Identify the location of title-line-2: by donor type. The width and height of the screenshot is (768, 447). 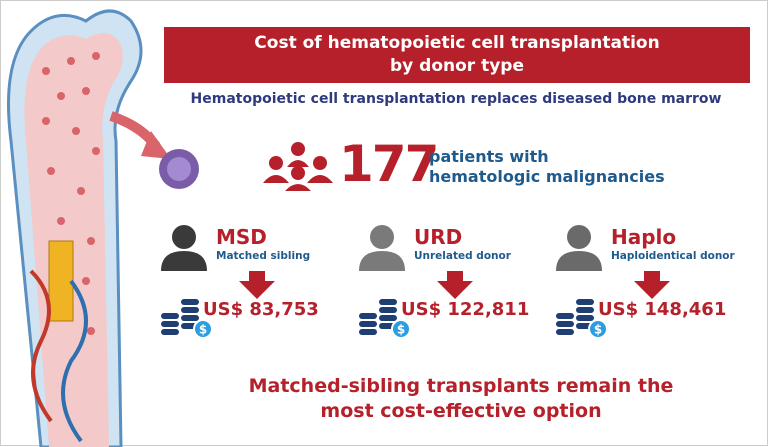
(456, 66).